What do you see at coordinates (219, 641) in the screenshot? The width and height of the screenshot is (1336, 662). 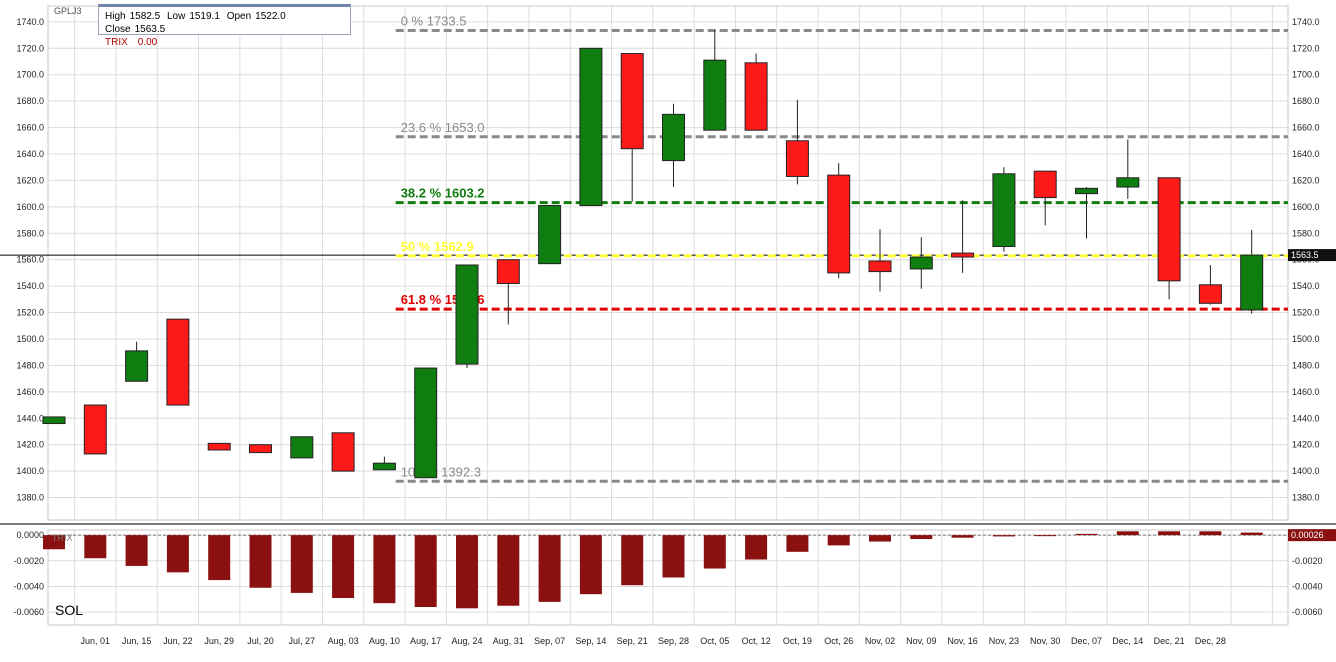 I see `x-tick-label: Jun, 29` at bounding box center [219, 641].